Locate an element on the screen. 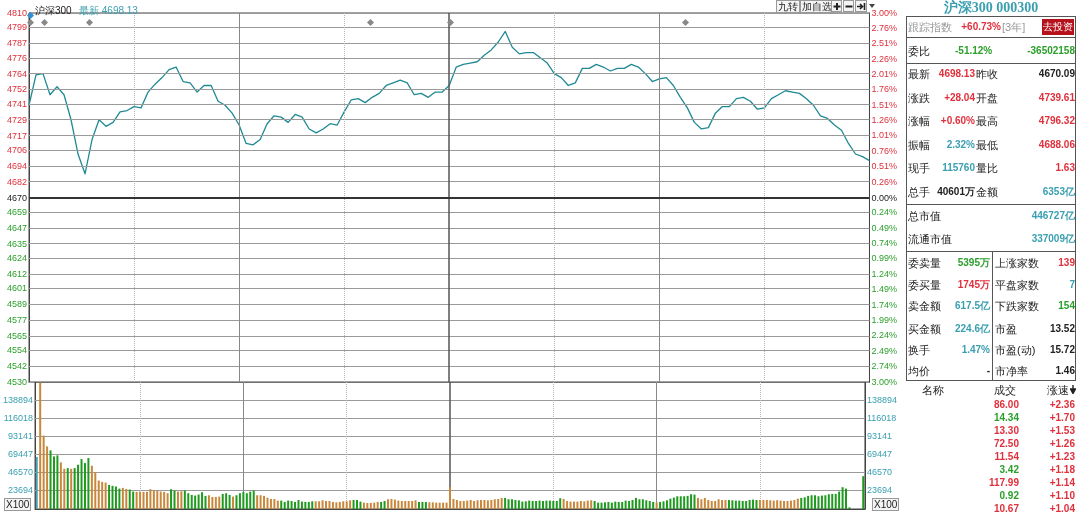 Image resolution: width=1080 pixels, height=512 pixels. text: [3年] is located at coordinates (1014, 27).